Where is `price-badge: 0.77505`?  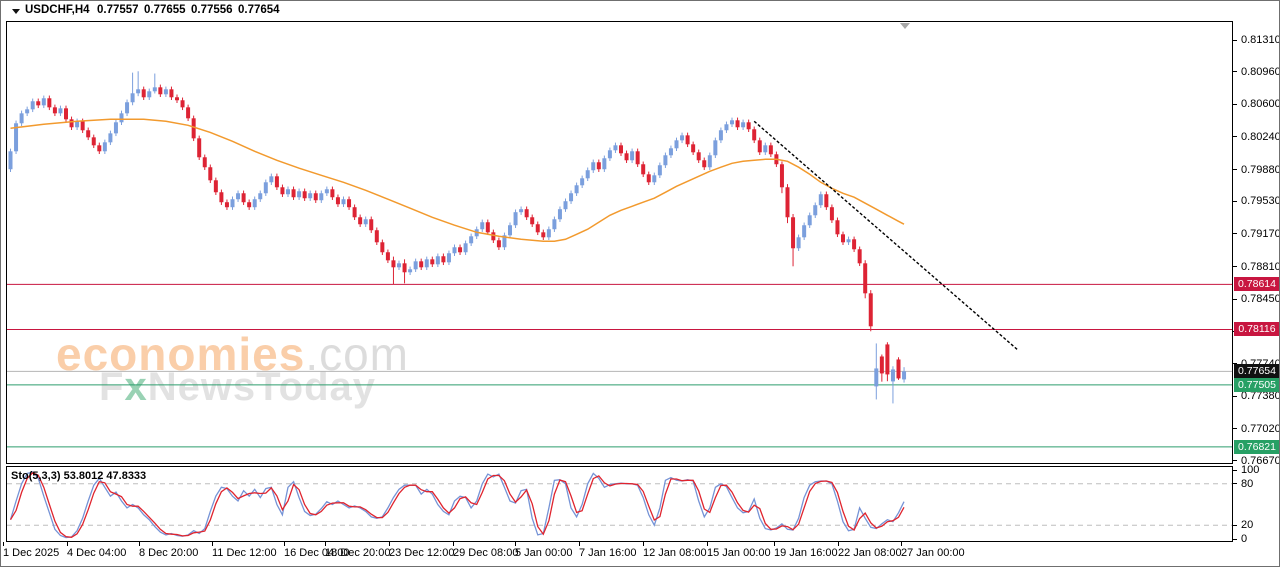 price-badge: 0.77505 is located at coordinates (1256, 385).